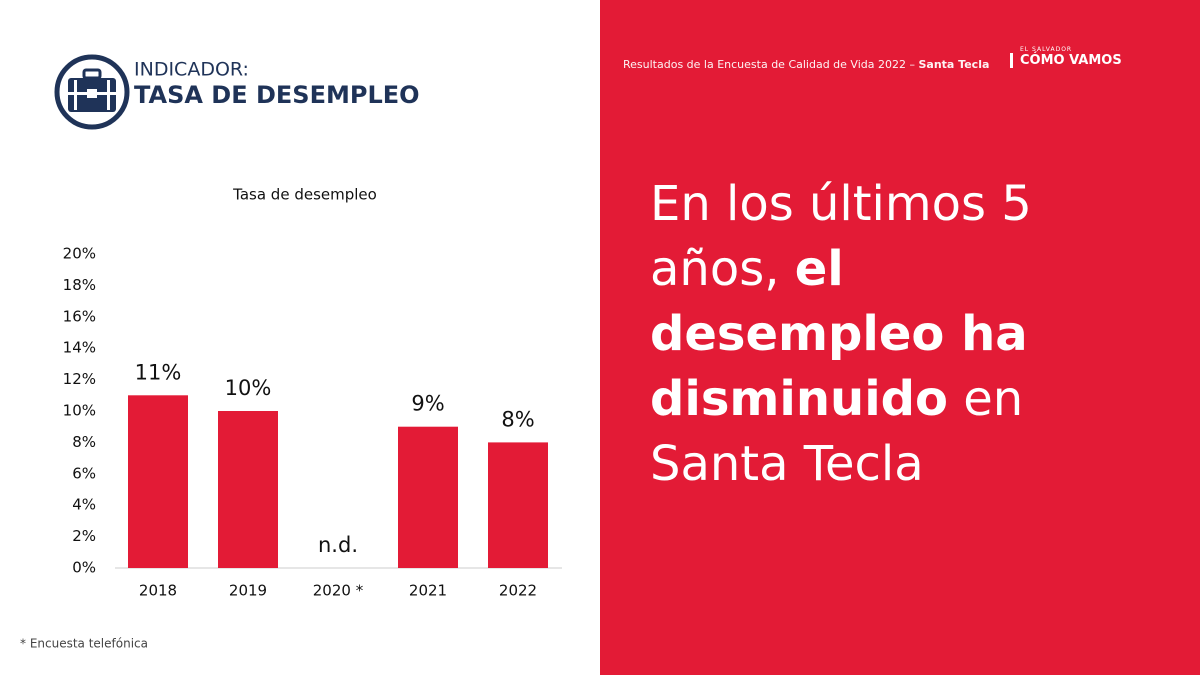  I want to click on y-tick-label: 18%, so click(79, 285).